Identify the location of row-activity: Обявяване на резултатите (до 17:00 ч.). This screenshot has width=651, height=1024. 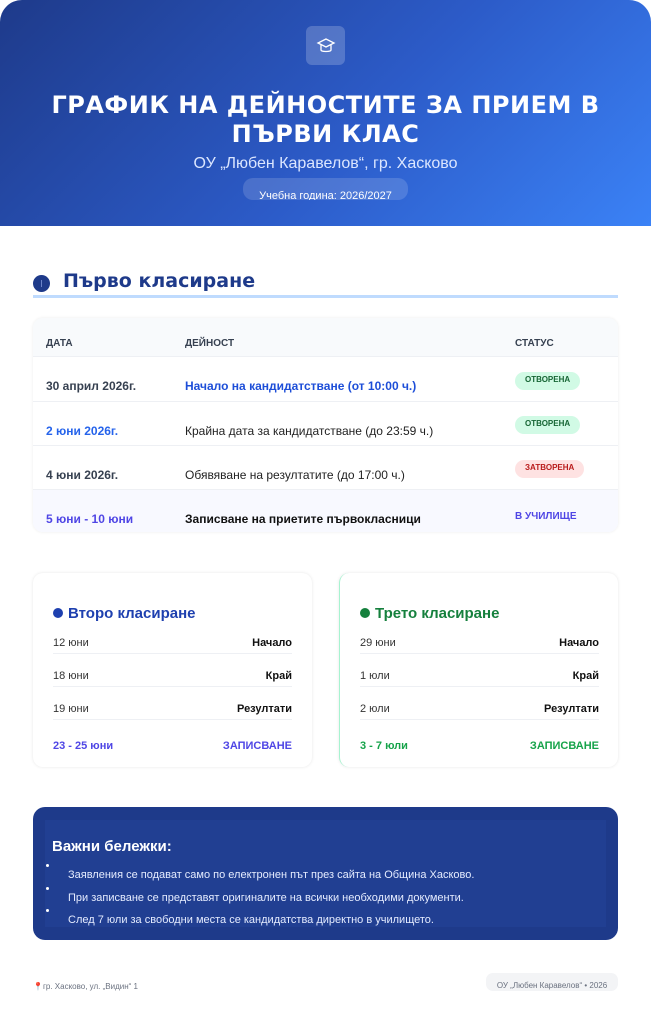
(295, 475).